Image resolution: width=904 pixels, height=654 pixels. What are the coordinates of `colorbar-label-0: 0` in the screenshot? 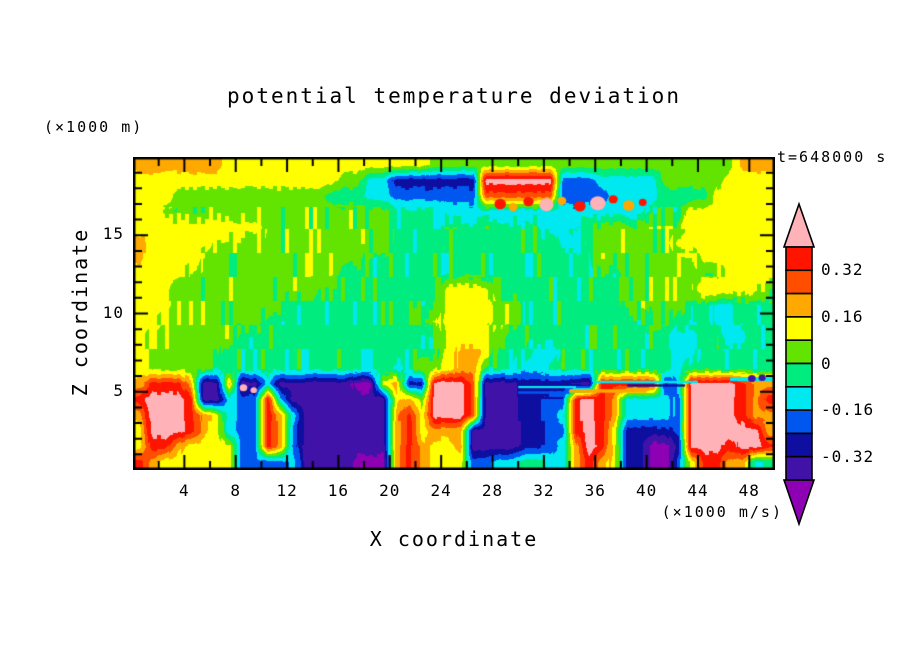 It's located at (826, 363).